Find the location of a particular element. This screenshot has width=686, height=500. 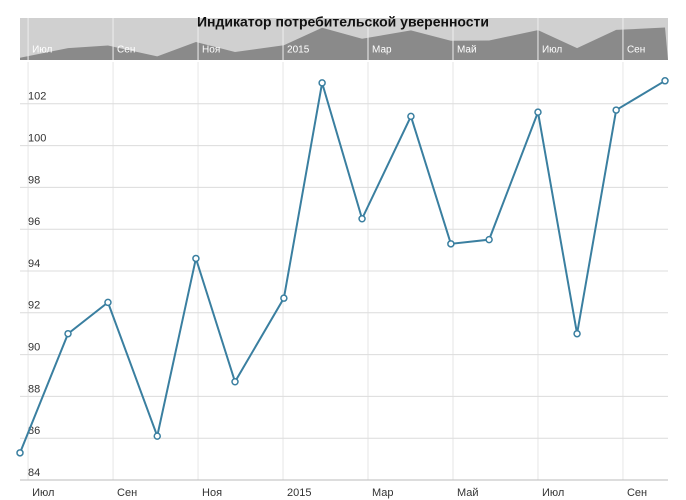

y-tick-label: 88 is located at coordinates (34, 389).